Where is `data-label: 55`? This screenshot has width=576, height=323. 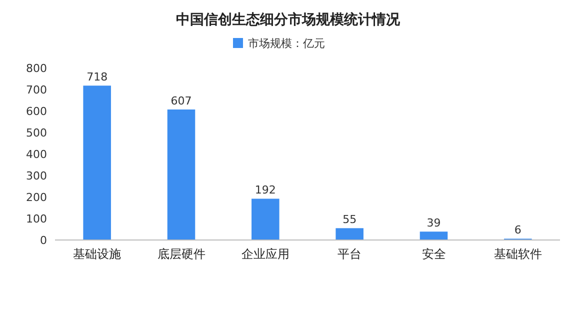 data-label: 55 is located at coordinates (349, 219).